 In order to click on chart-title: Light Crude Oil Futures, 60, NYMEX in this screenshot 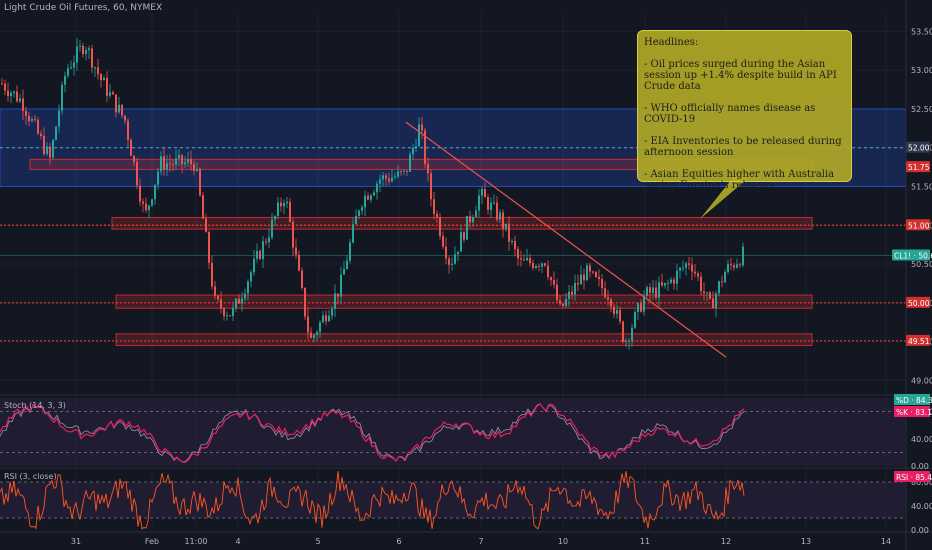, I will do `click(83, 8)`.